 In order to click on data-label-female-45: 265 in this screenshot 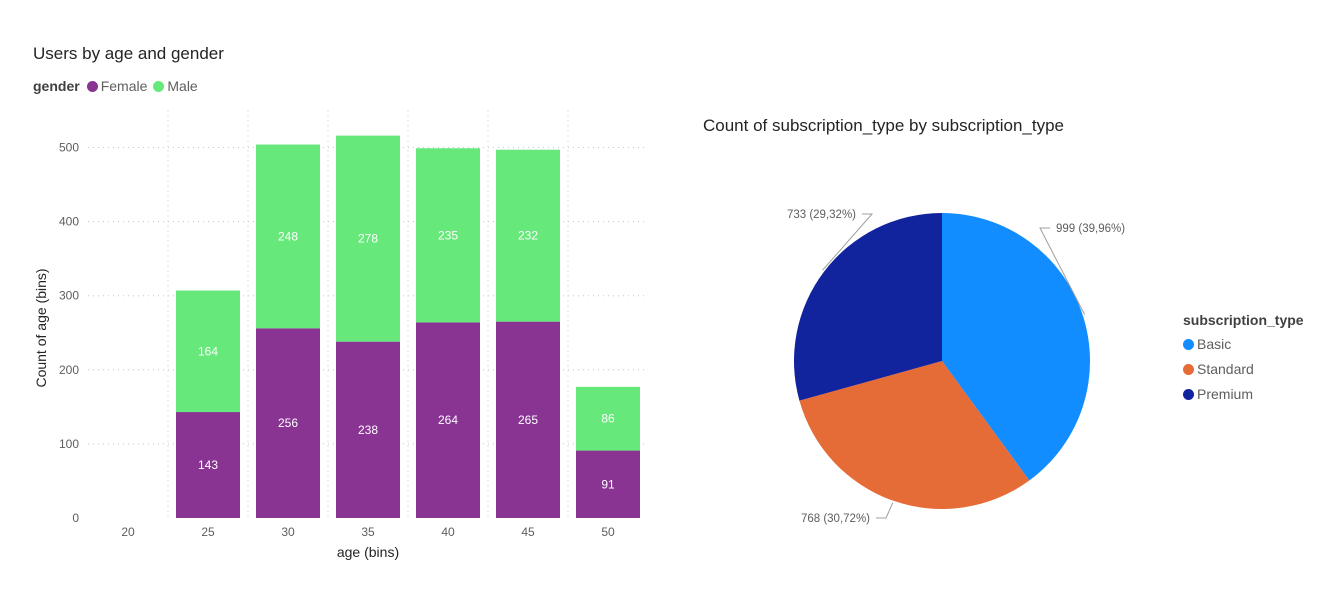, I will do `click(528, 420)`.